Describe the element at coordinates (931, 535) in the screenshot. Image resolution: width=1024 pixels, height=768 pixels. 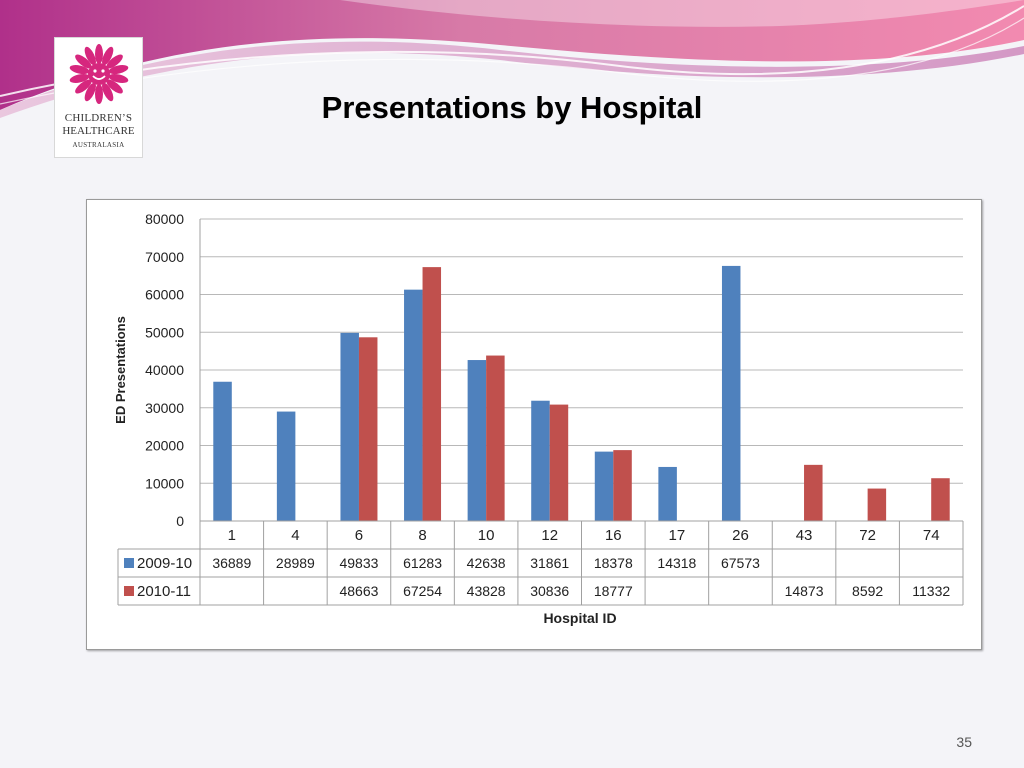
I see `x-tick-label: 74` at that location.